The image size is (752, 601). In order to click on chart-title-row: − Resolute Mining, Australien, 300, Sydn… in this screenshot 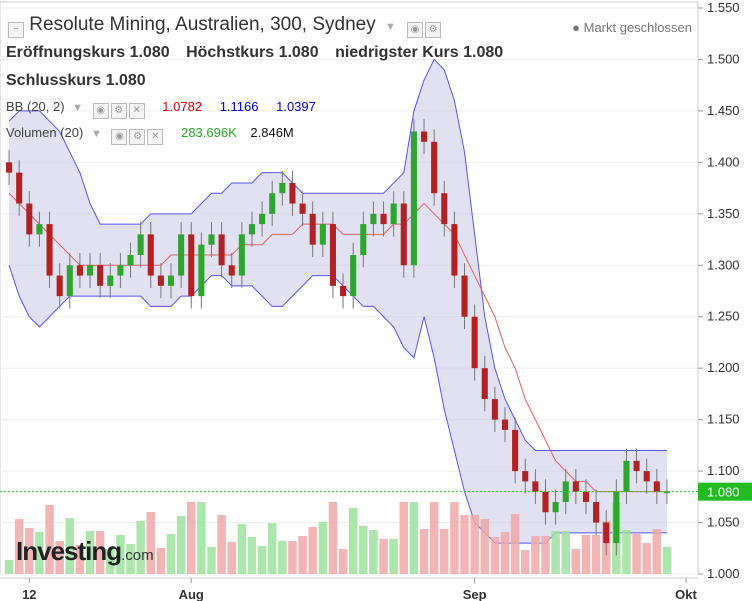, I will do `click(224, 26)`.